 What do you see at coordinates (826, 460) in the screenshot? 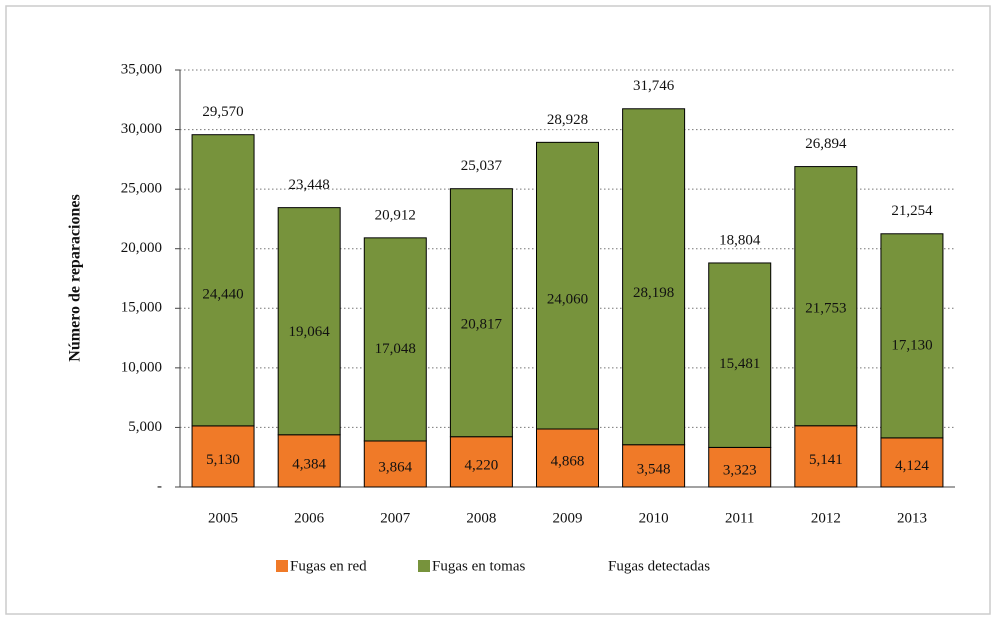
I see `data-label: 5,141` at bounding box center [826, 460].